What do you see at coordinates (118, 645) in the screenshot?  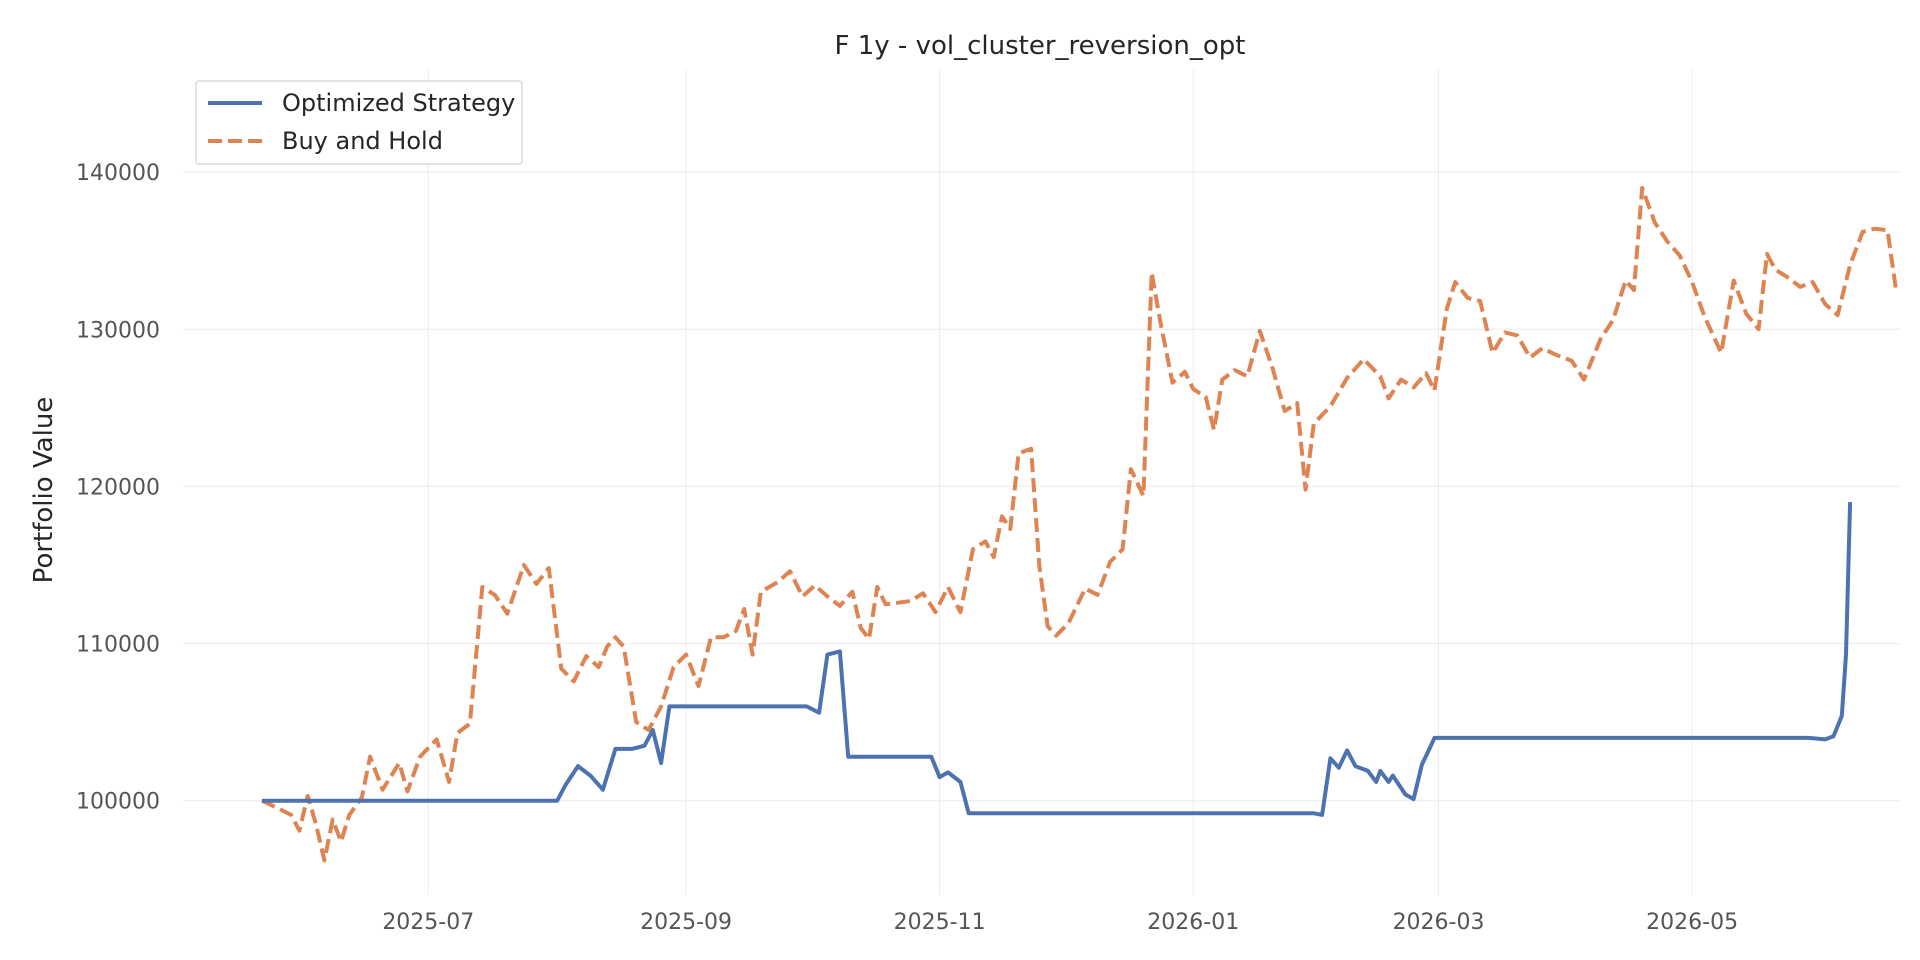 I see `y-tick-label: 110000` at bounding box center [118, 645].